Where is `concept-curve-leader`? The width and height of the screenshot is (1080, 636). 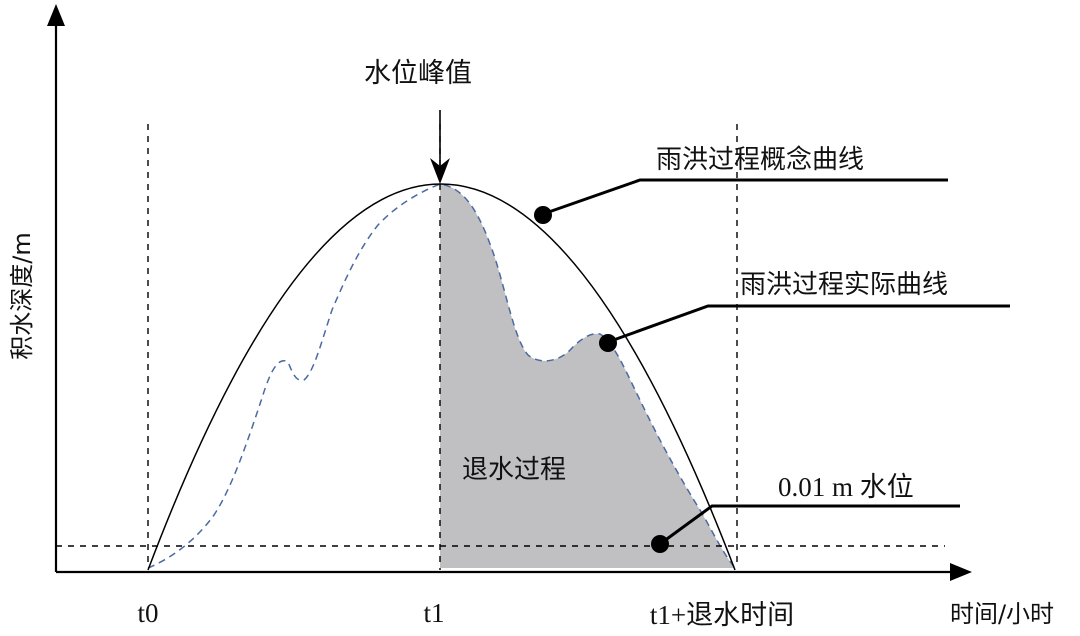
concept-curve-leader is located at coordinates (745, 197).